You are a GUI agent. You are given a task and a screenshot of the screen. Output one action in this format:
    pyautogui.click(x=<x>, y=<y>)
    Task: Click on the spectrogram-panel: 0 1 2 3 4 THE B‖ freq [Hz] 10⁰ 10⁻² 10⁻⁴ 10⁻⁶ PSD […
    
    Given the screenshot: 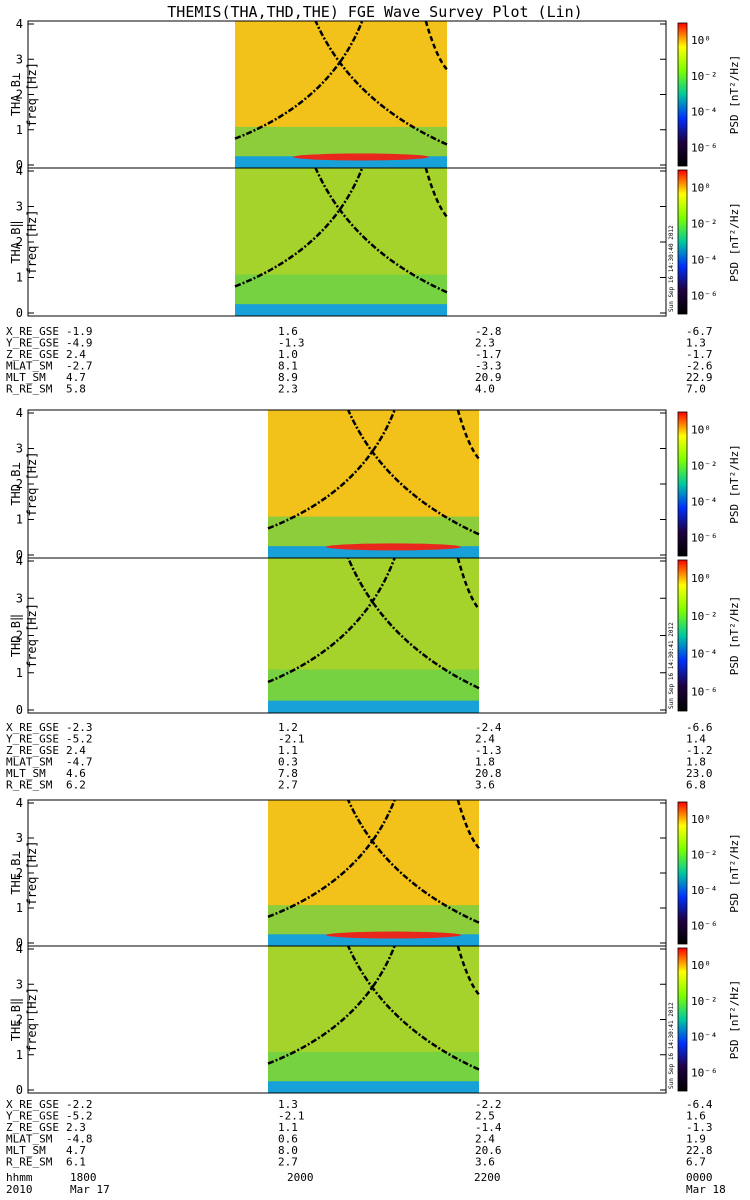 What is the action you would take?
    pyautogui.click(x=375, y=1019)
    